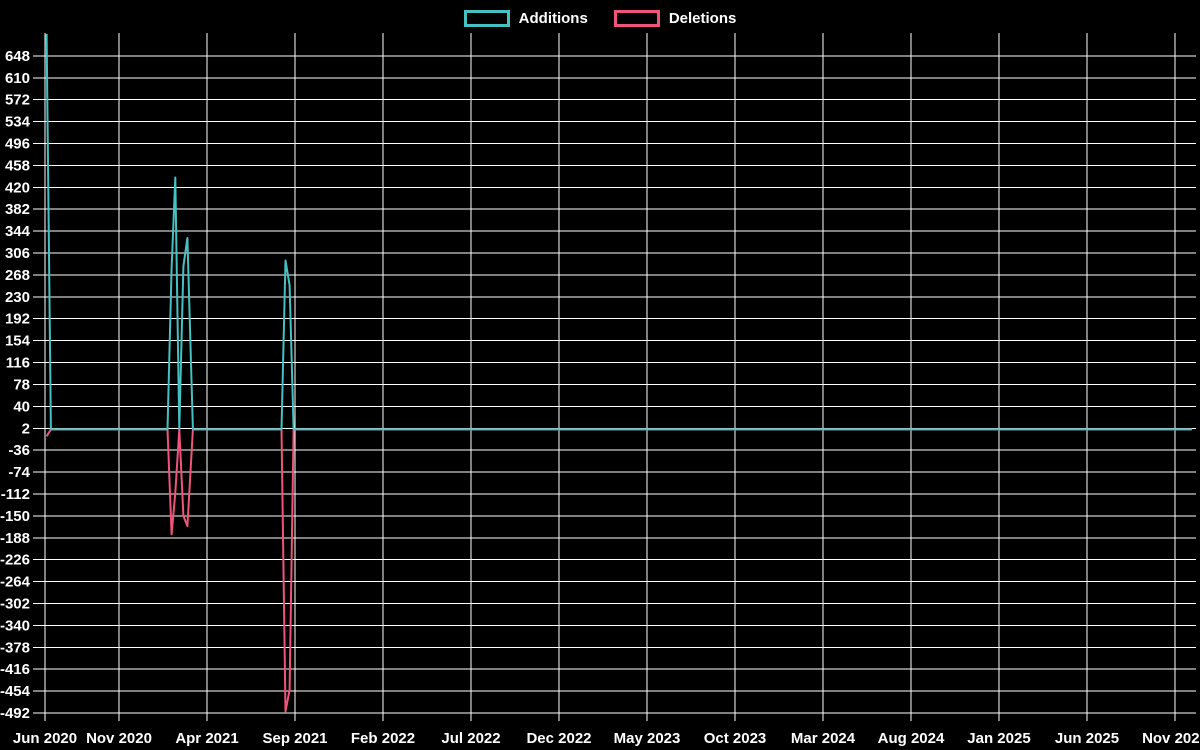 This screenshot has width=1200, height=750. What do you see at coordinates (558, 738) in the screenshot?
I see `x-tick-label: Dec 2022` at bounding box center [558, 738].